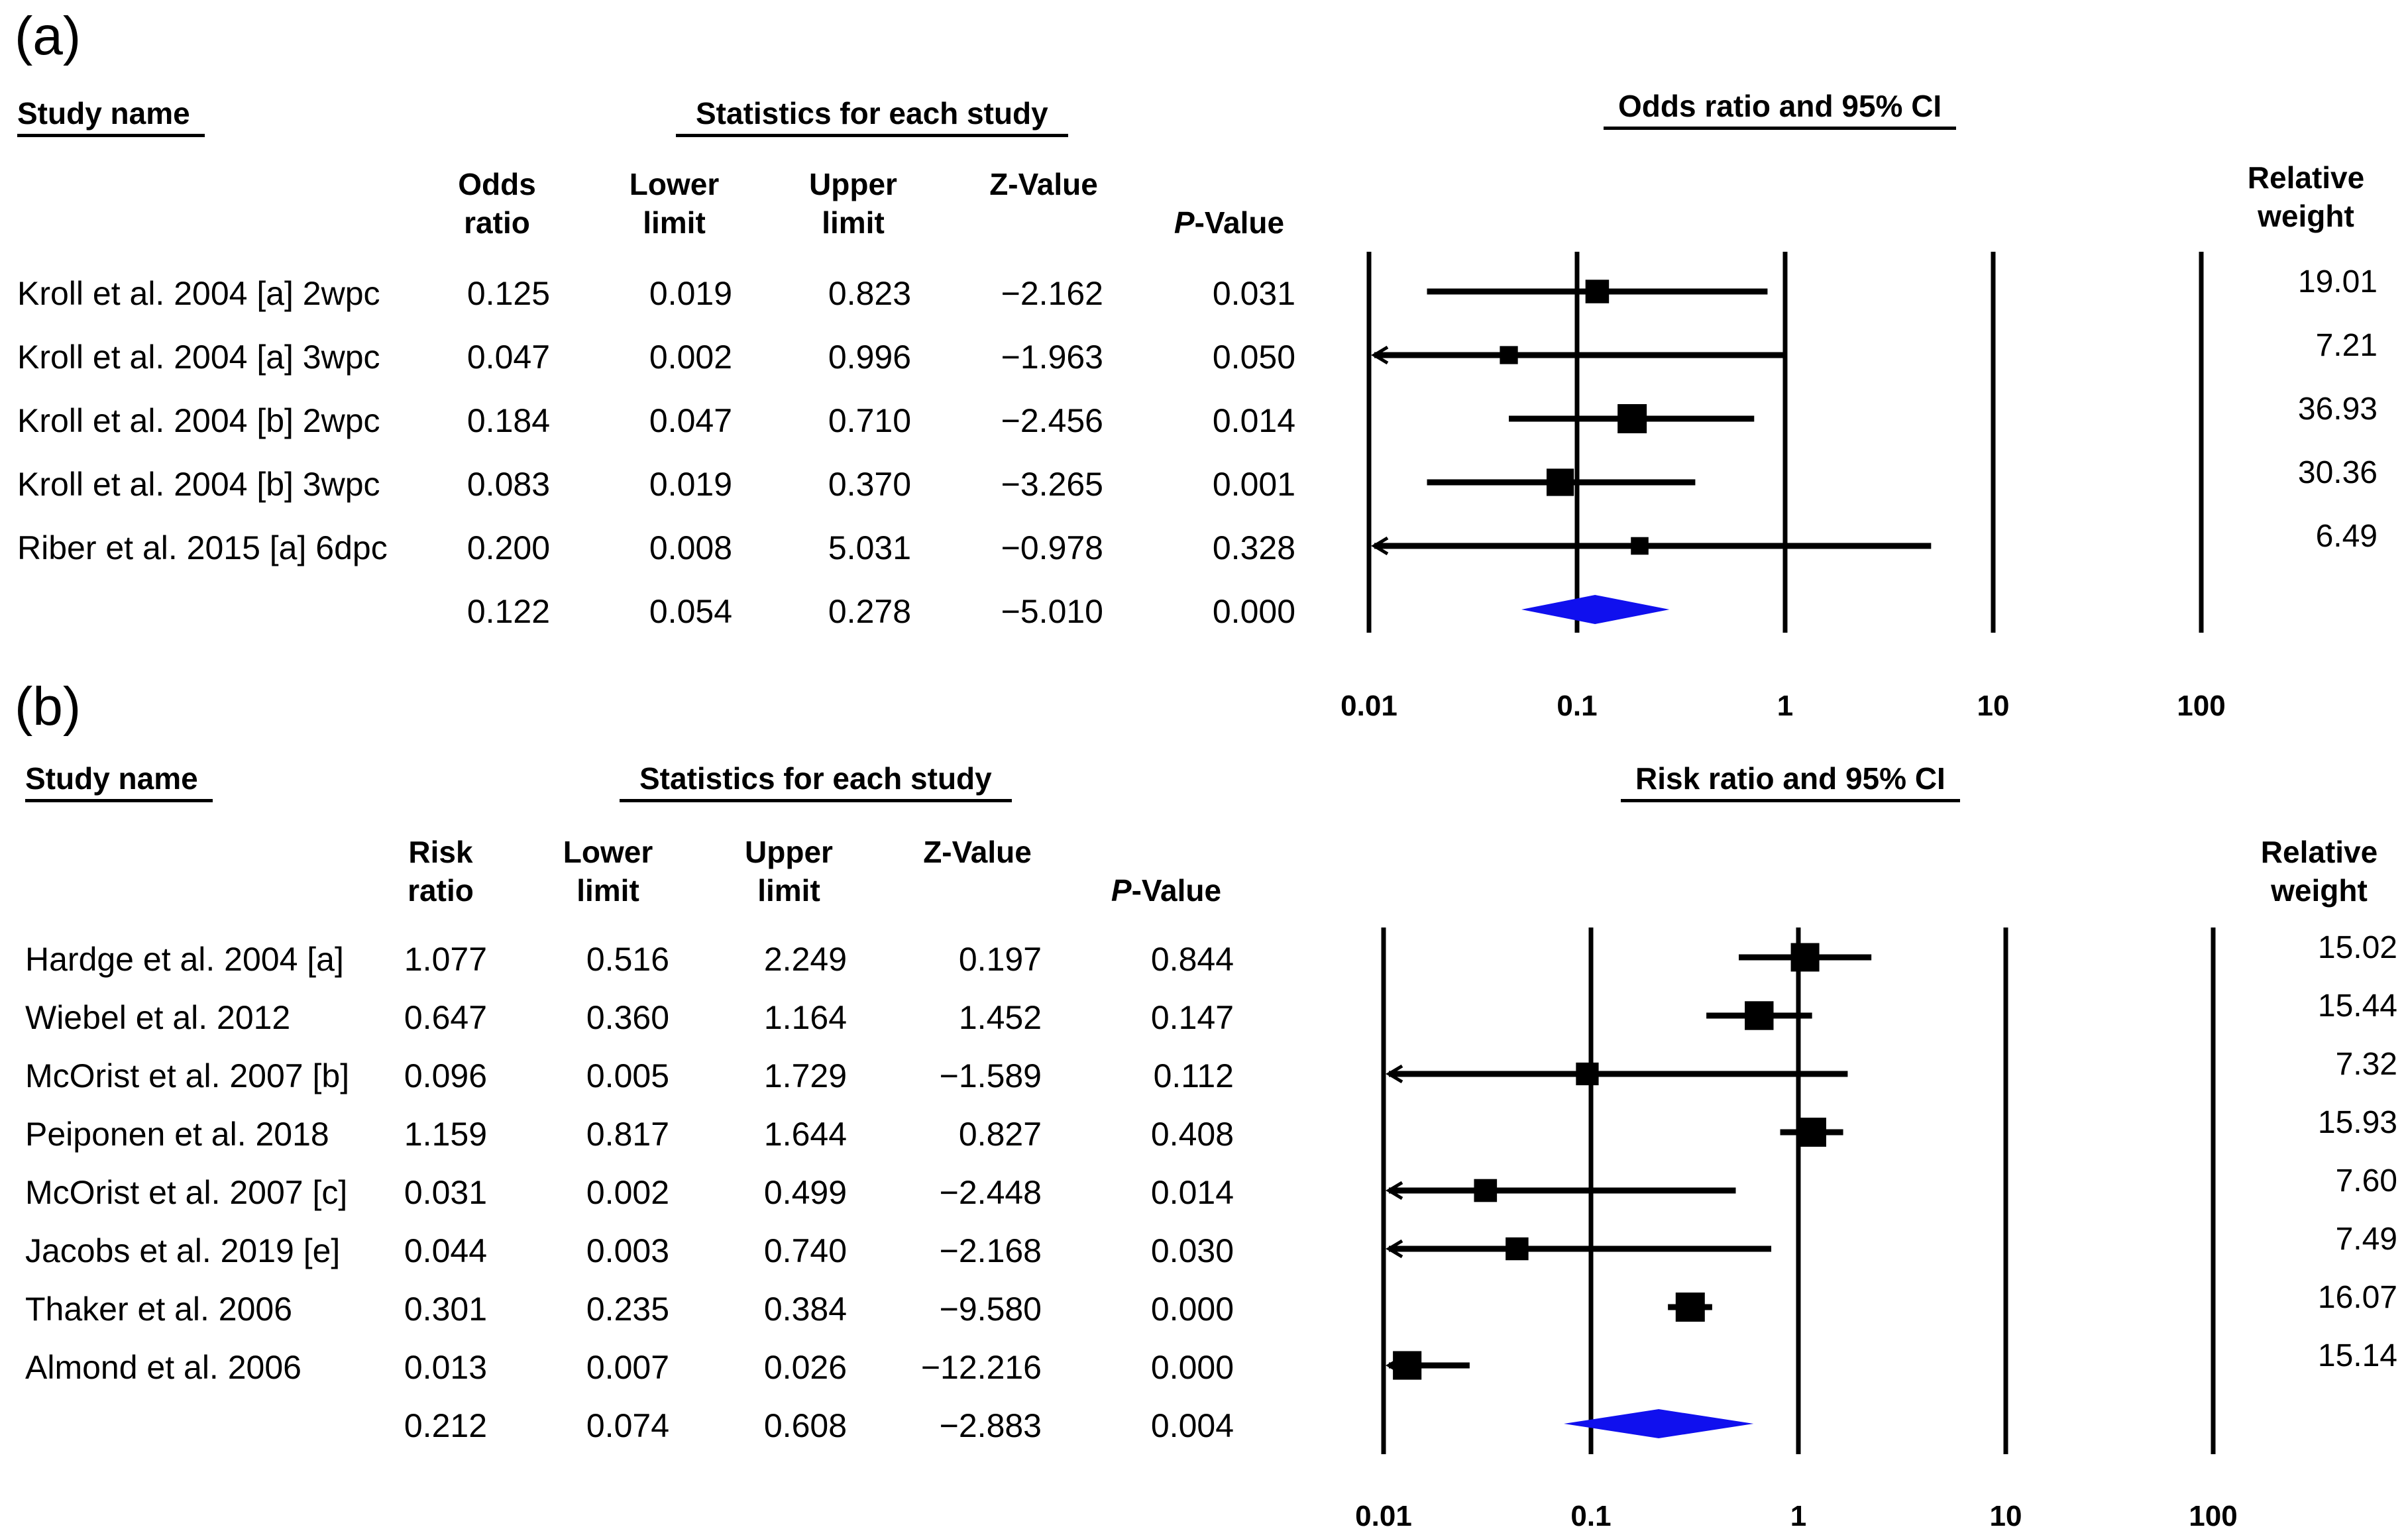  What do you see at coordinates (869, 485) in the screenshot?
I see `cell-upper: 0.370` at bounding box center [869, 485].